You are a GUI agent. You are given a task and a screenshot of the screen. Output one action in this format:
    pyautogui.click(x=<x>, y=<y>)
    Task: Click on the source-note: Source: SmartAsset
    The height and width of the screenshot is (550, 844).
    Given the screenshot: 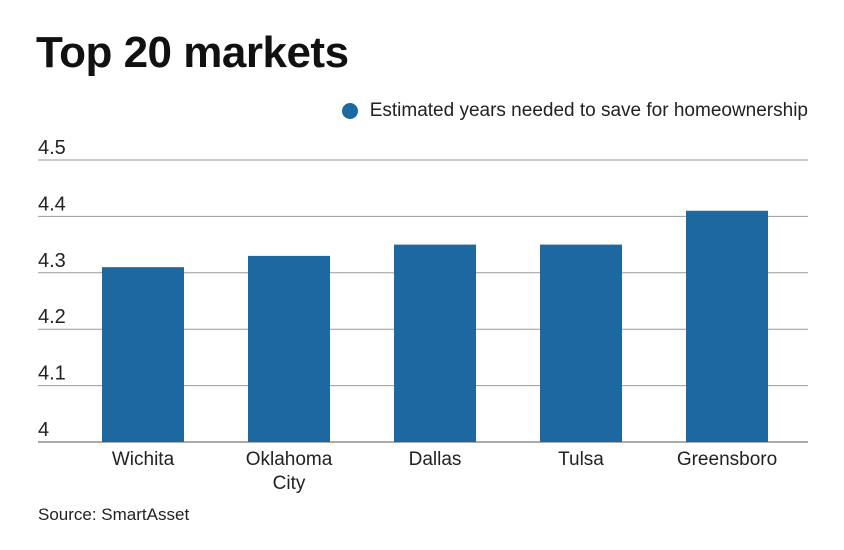 What is the action you would take?
    pyautogui.click(x=114, y=514)
    